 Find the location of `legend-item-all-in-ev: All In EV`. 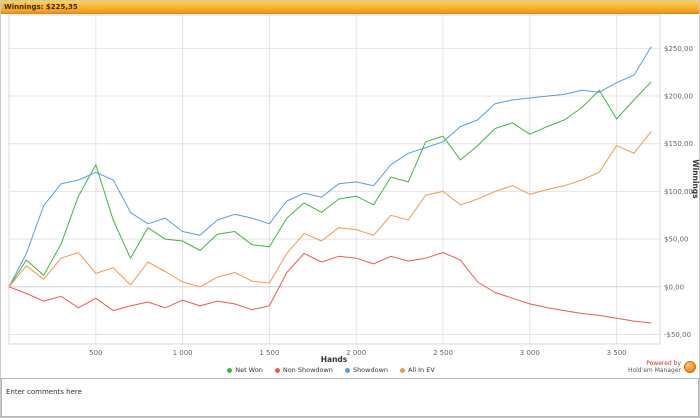

legend-item-all-in-ev: All In EV is located at coordinates (417, 370).